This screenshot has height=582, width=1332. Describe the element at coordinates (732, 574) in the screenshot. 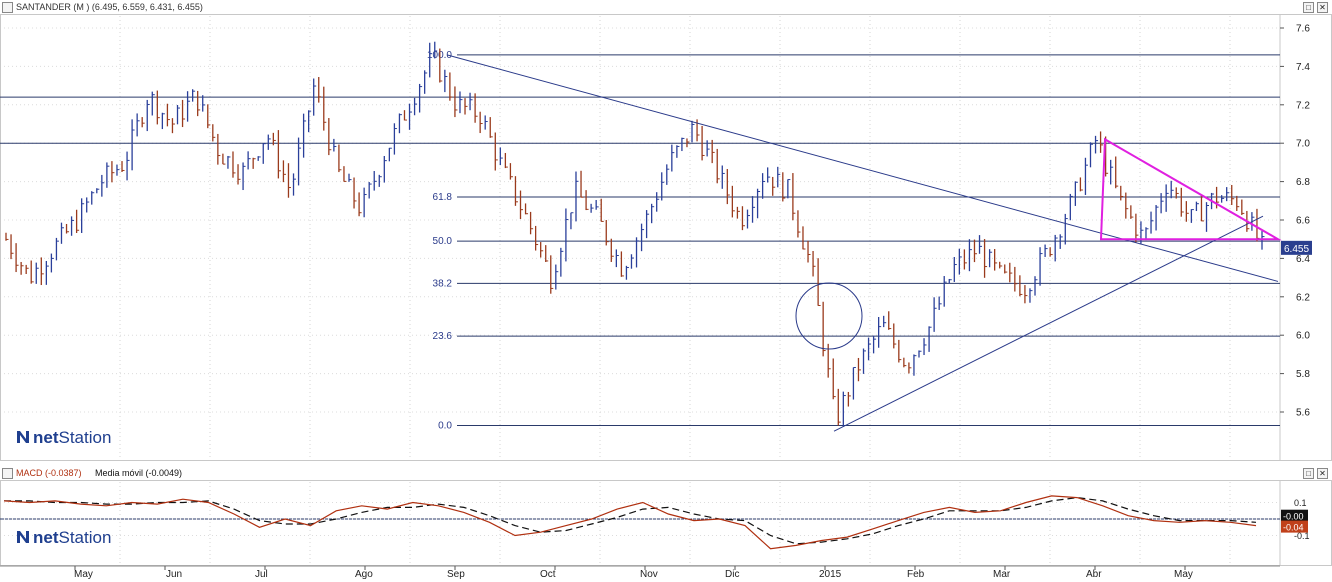

I see `x-tick-label: Dic` at that location.